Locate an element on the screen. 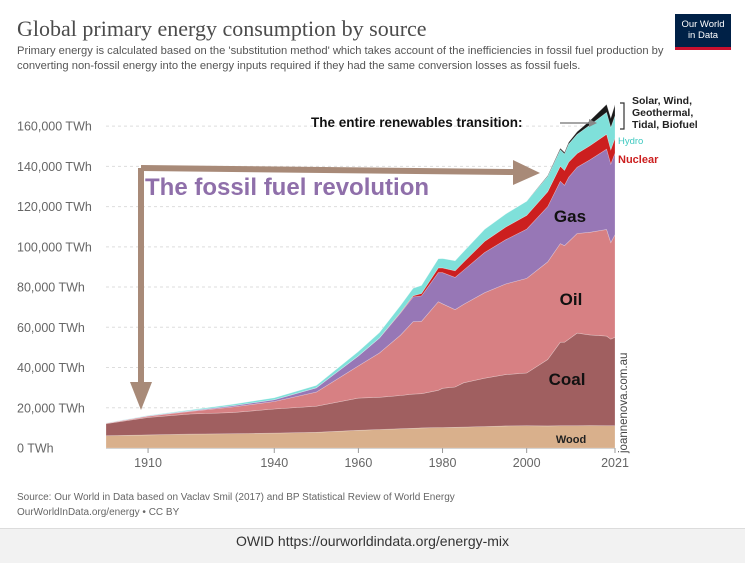 The image size is (745, 563). y-tick-label: 0 TWh is located at coordinates (35, 449).